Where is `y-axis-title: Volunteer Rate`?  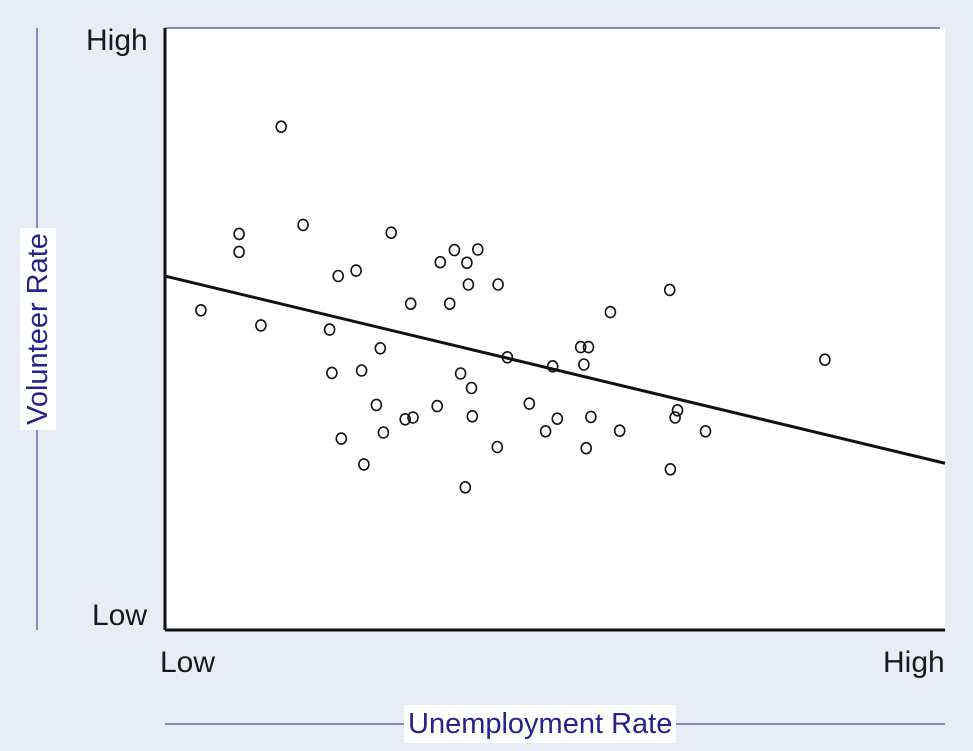 y-axis-title: Volunteer Rate is located at coordinates (38, 329).